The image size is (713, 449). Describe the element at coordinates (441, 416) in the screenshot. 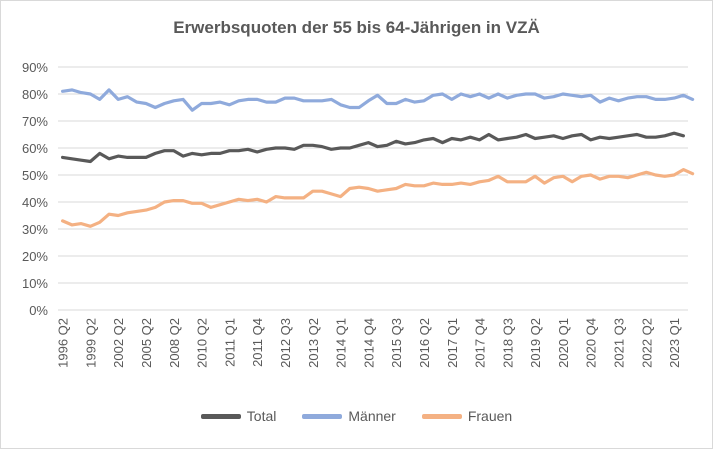

I see `legend-swatch-frauen` at that location.